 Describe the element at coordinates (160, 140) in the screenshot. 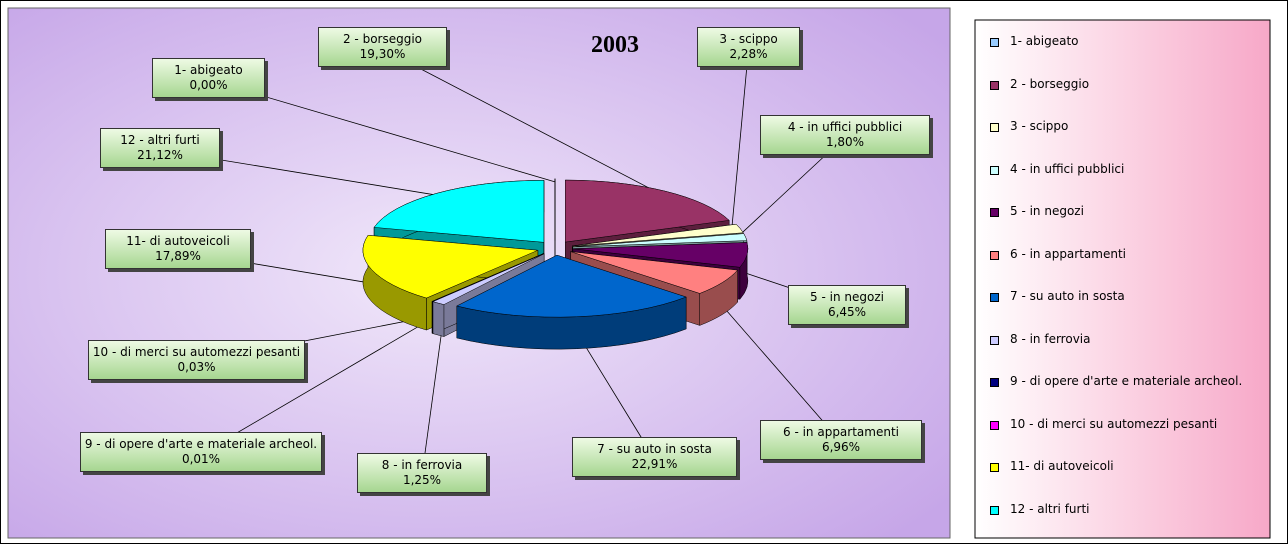

I see `data-label-name: 12 - altri furti` at that location.